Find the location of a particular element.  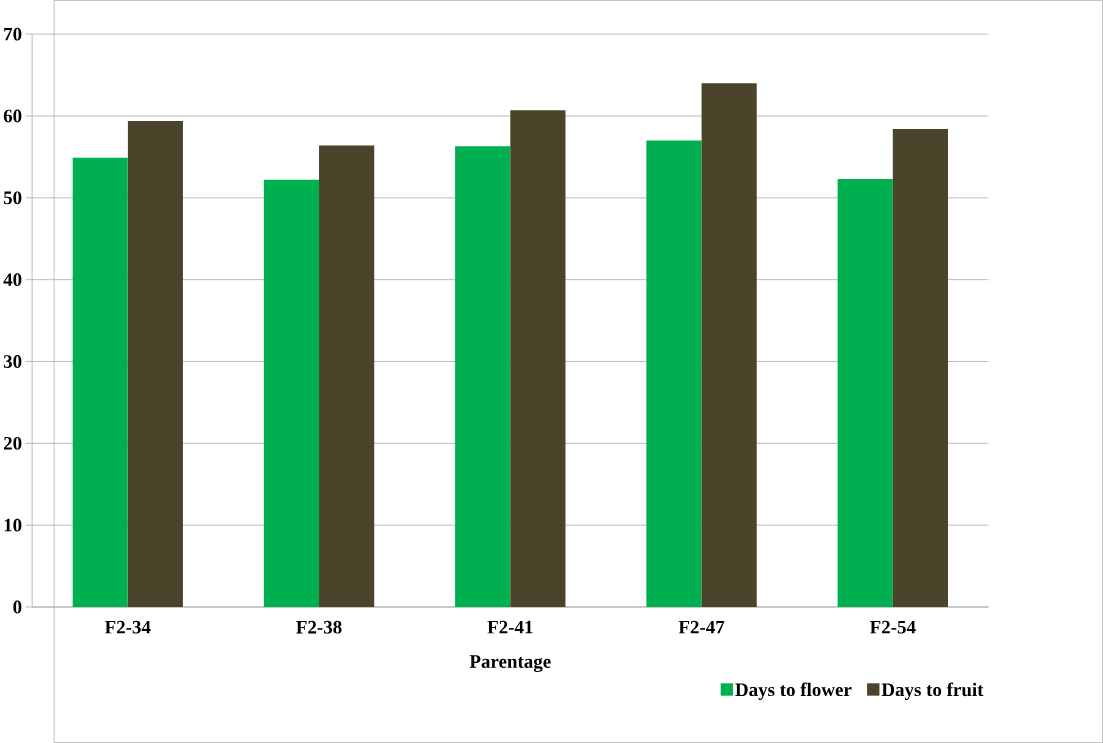

y-tick-label: 20 is located at coordinates (12, 443).